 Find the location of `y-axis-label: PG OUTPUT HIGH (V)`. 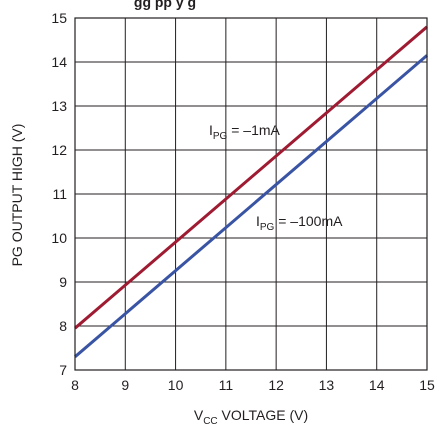

y-axis-label: PG OUTPUT HIGH (V) is located at coordinates (17, 195).